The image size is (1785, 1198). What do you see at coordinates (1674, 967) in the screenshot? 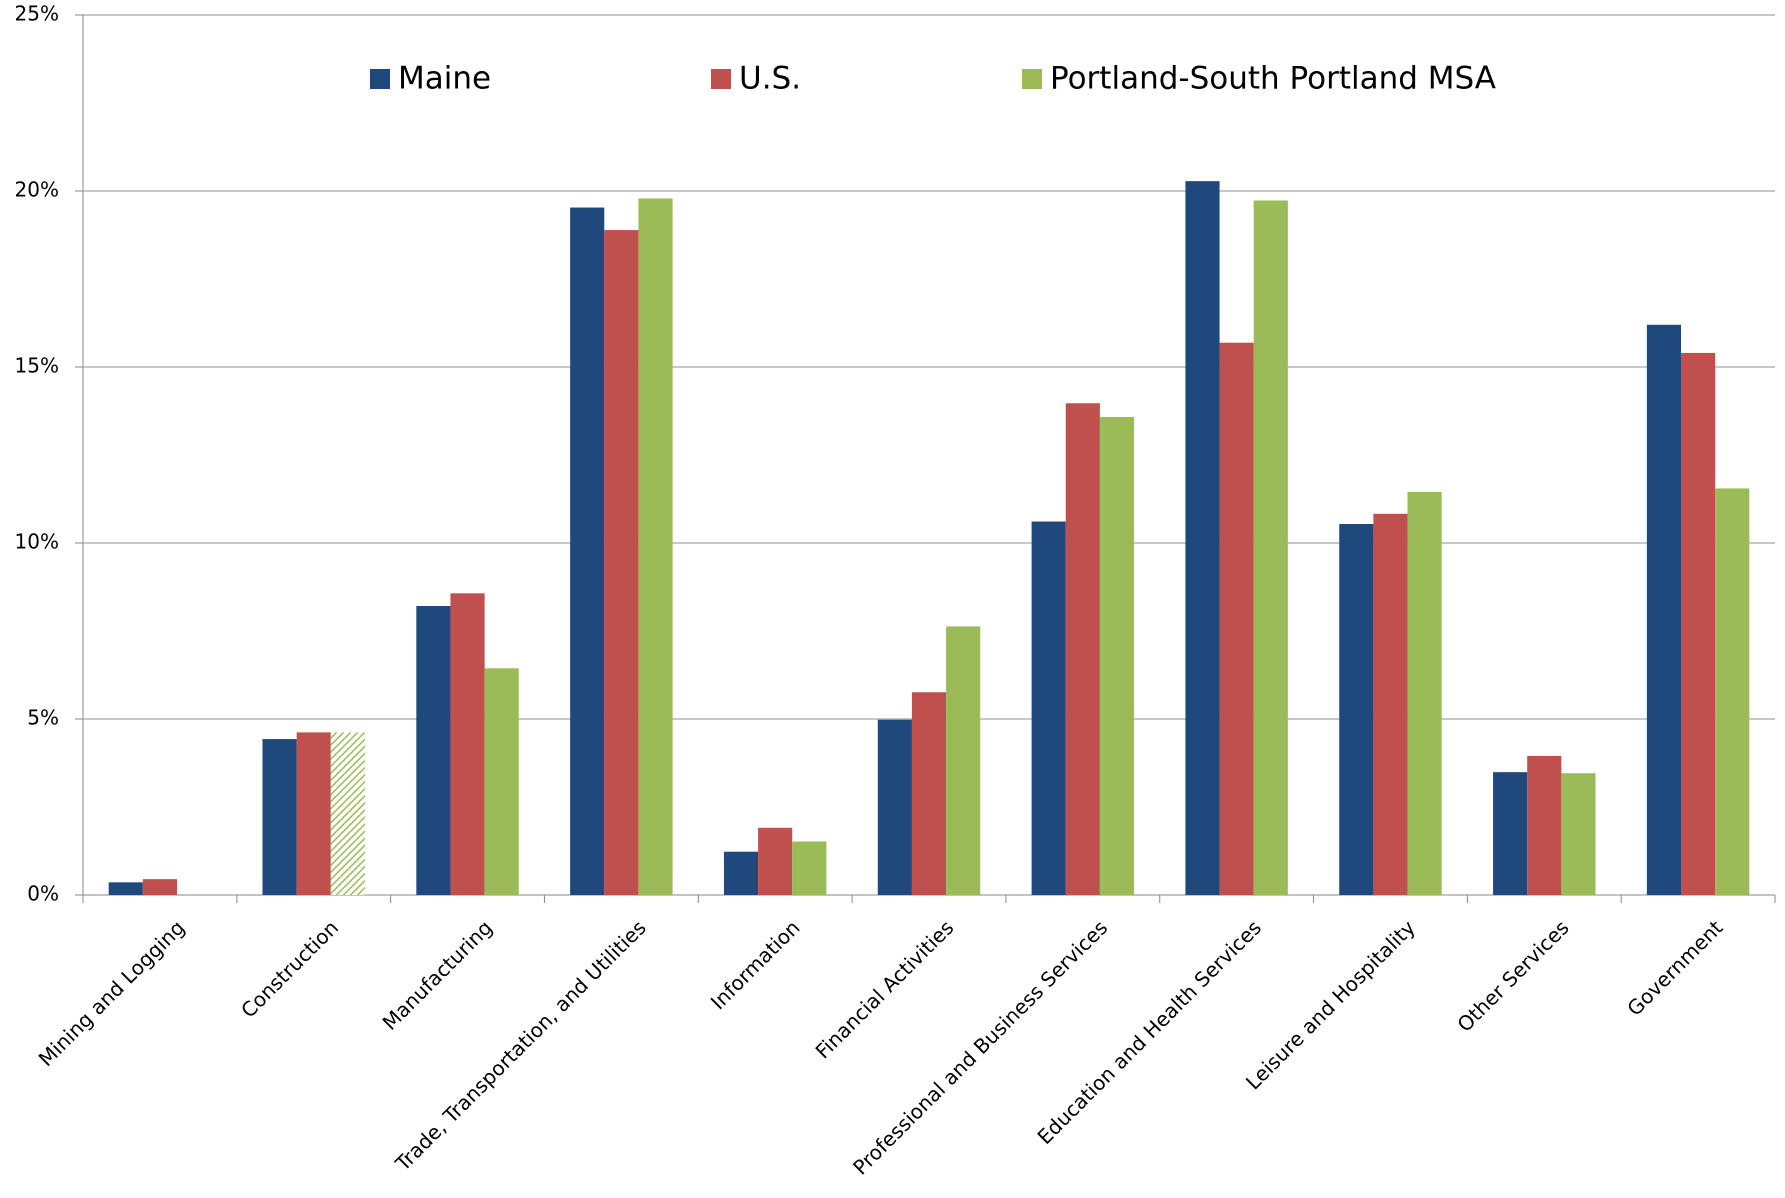
I see `x-tick-label: Government` at bounding box center [1674, 967].